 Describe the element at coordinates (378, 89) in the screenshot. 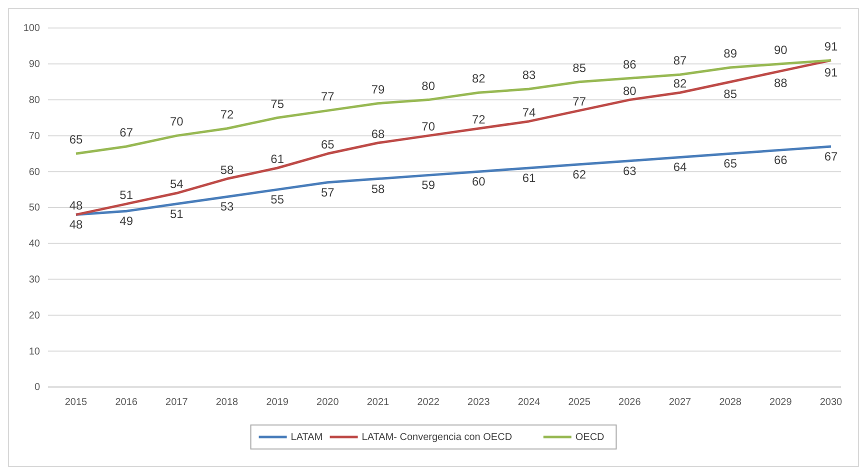

I see `data-label: 79` at that location.